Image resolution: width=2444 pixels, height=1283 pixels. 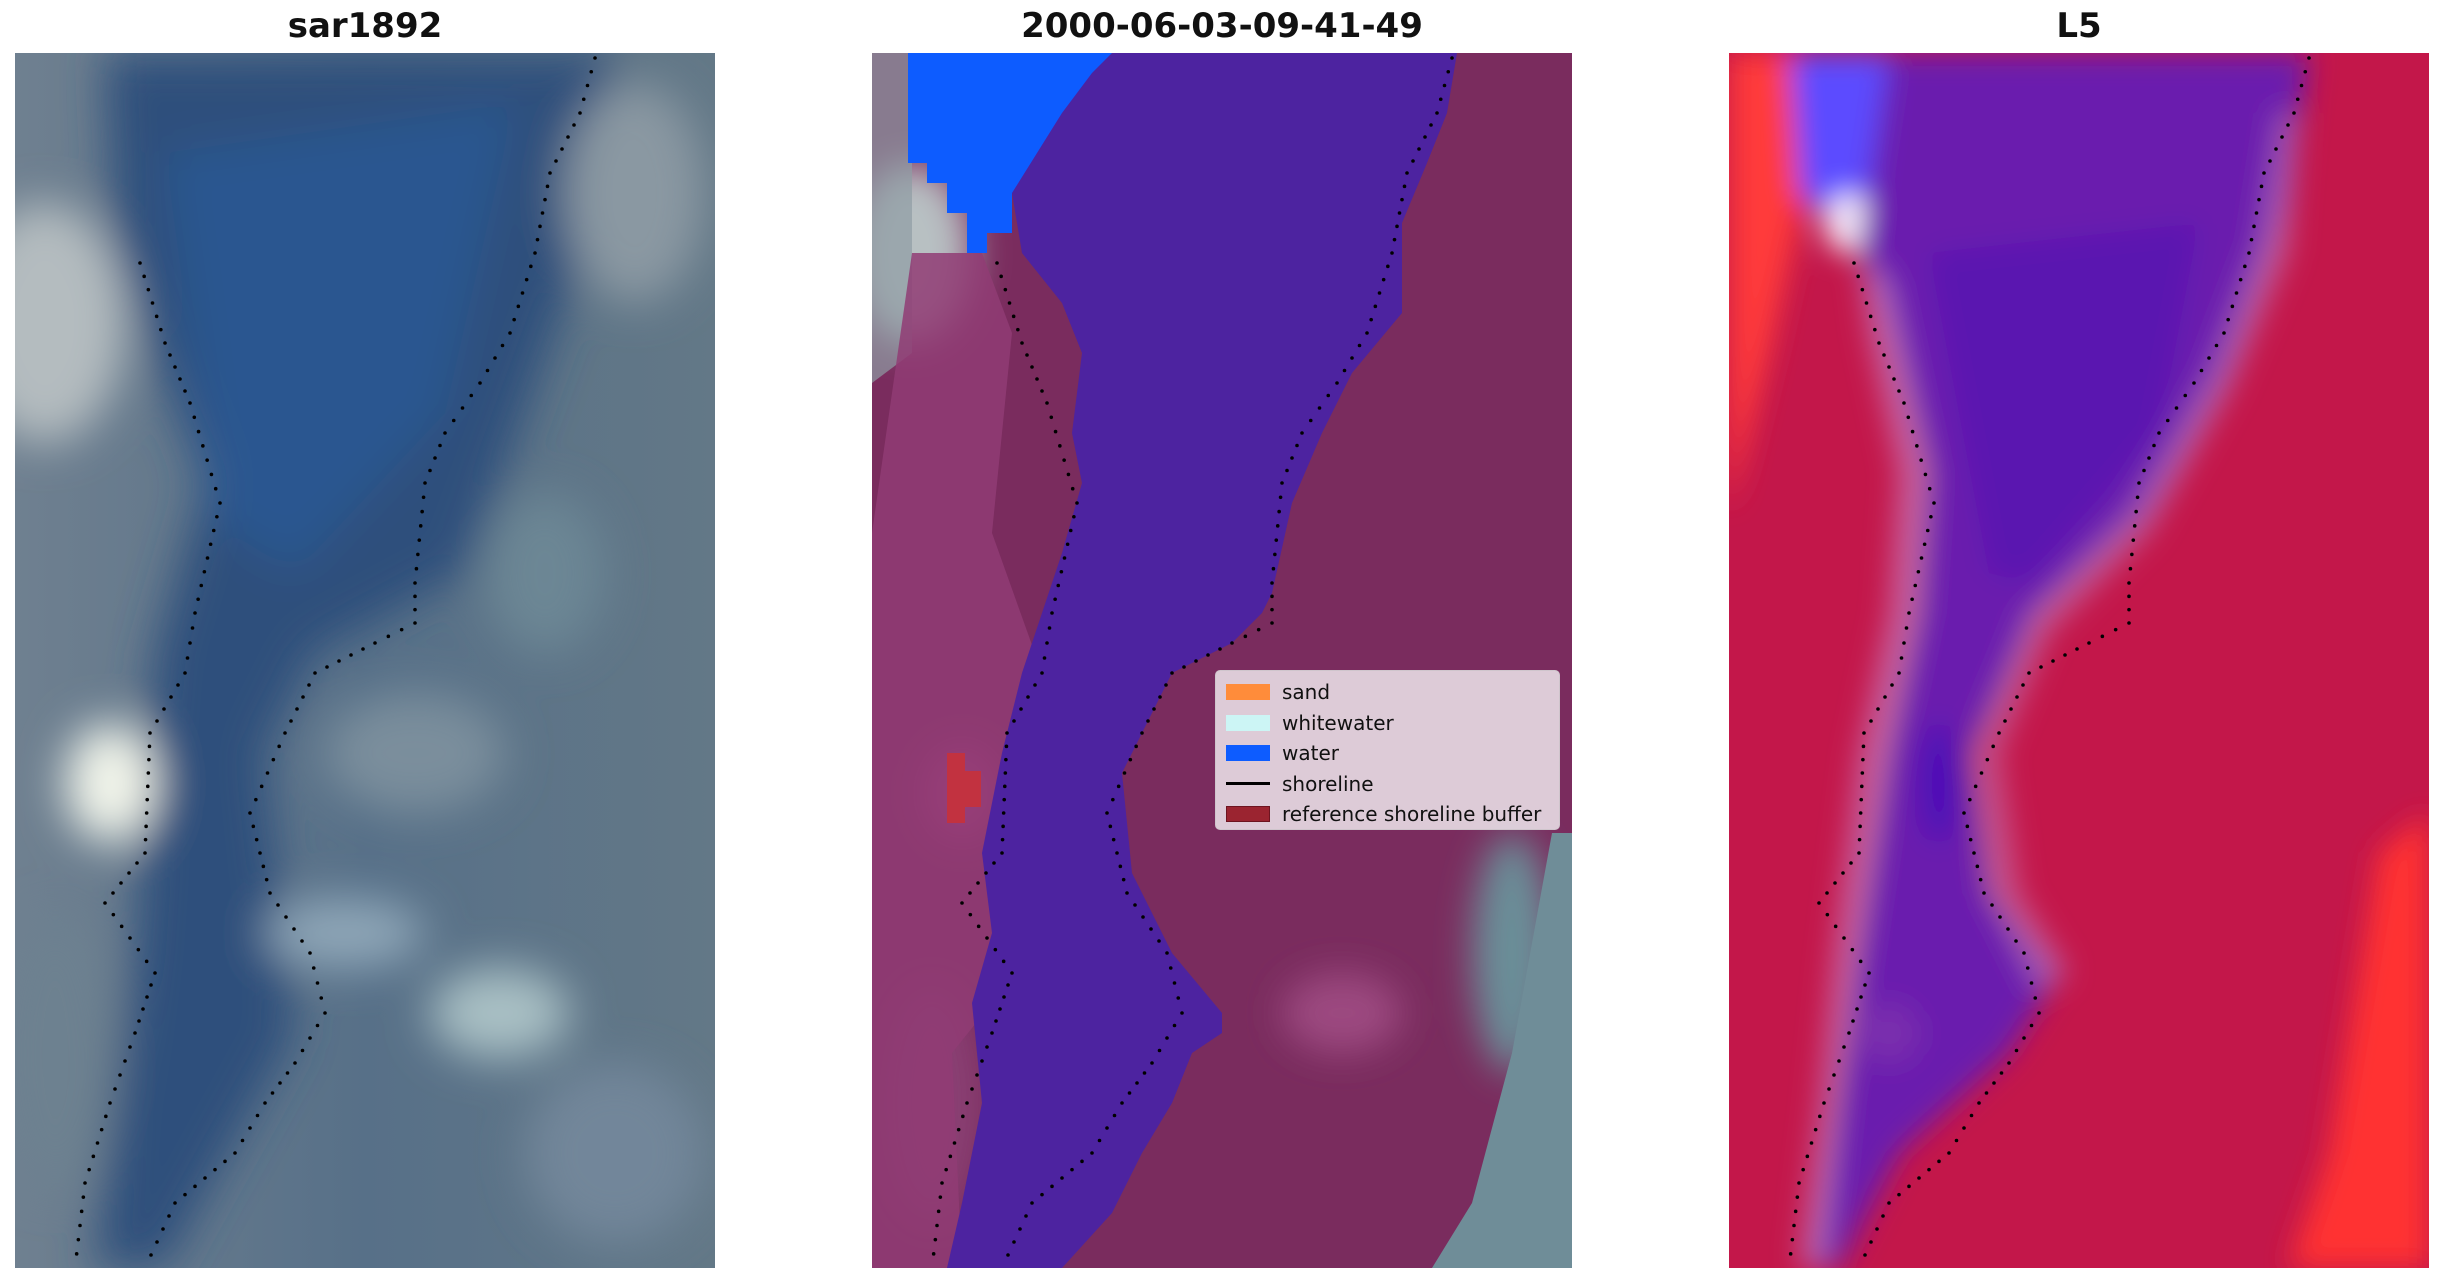 I want to click on legend-label-whitewater: whitewater, so click(x=1338, y=722).